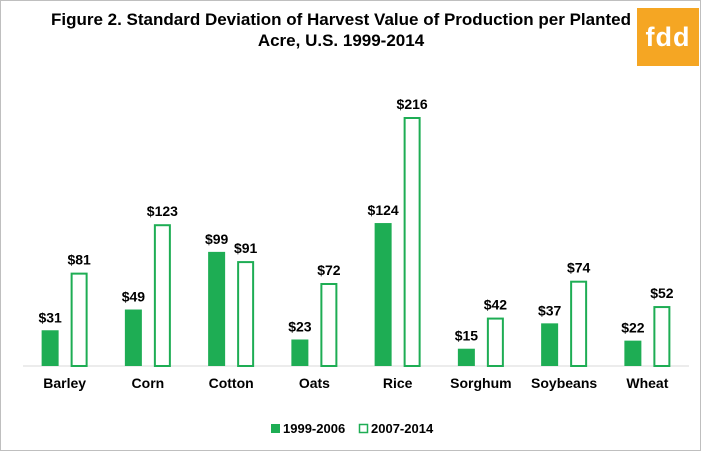 Image resolution: width=701 pixels, height=451 pixels. I want to click on bar-oats-2007-2014, so click(329, 325).